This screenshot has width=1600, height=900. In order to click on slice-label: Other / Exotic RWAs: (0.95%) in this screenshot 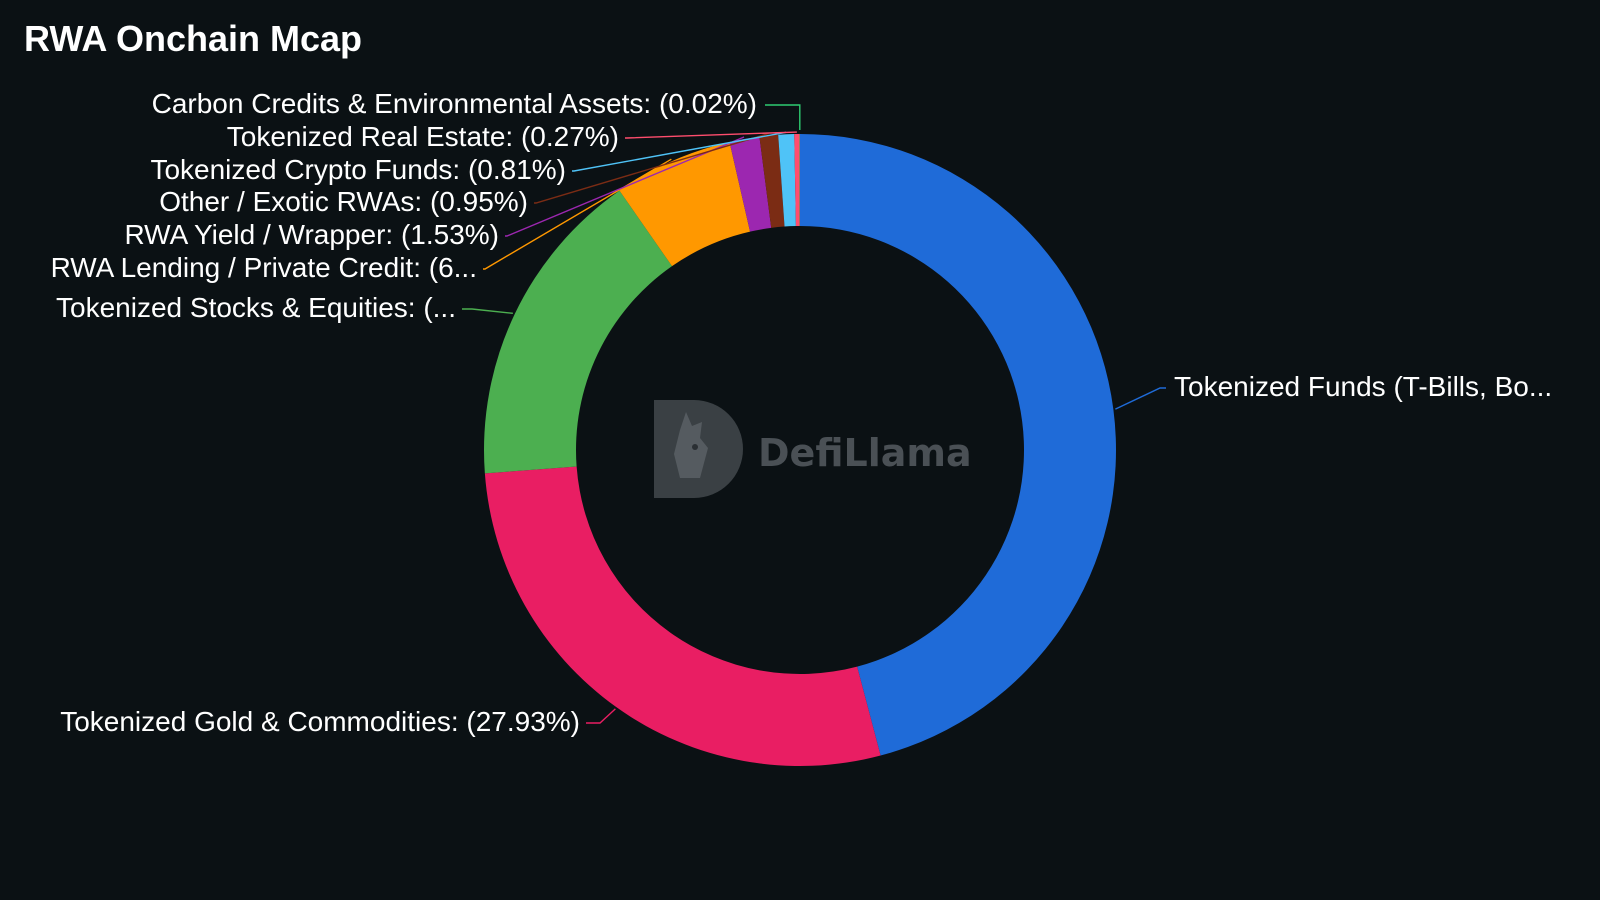, I will do `click(343, 201)`.